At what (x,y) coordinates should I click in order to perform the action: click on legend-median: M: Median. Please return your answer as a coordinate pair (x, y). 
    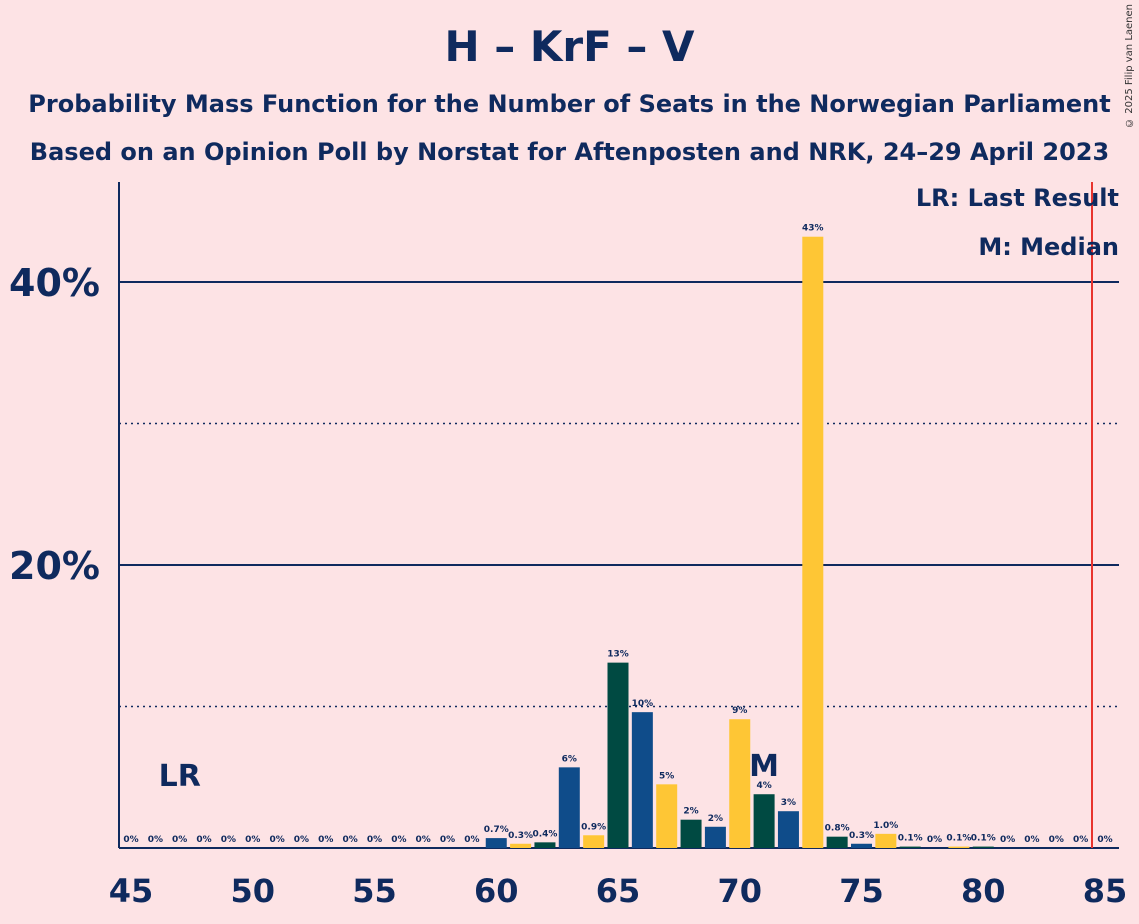
    Looking at the image, I should click on (1048, 247).